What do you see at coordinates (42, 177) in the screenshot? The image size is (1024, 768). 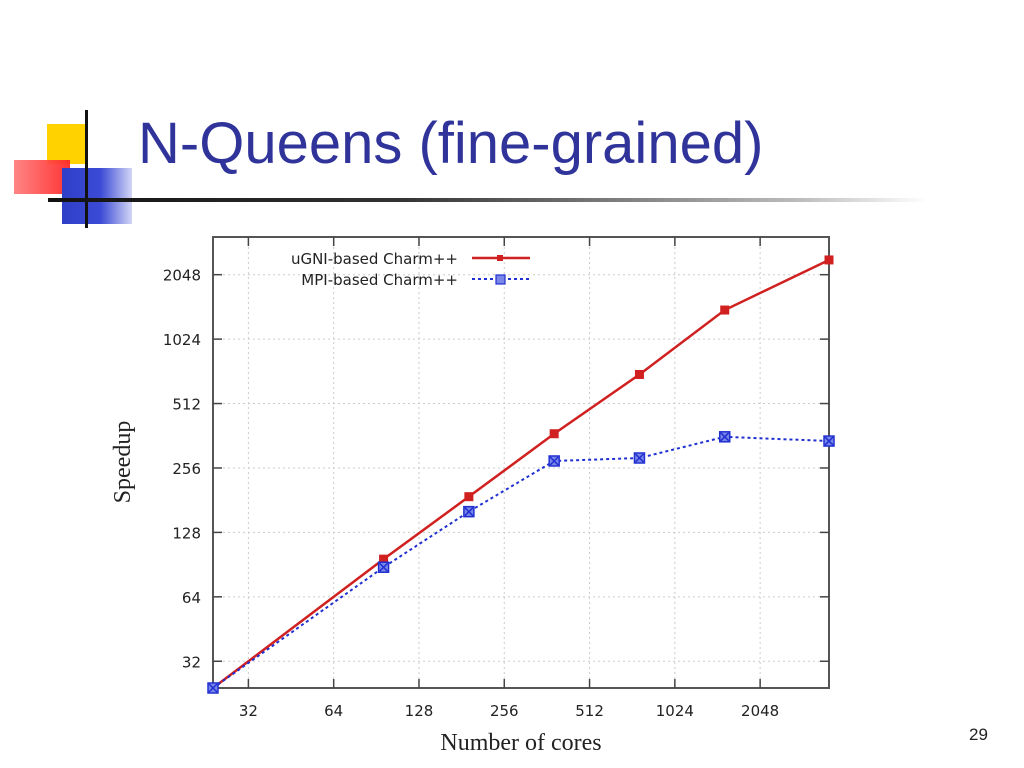 I see `decor-red-square` at bounding box center [42, 177].